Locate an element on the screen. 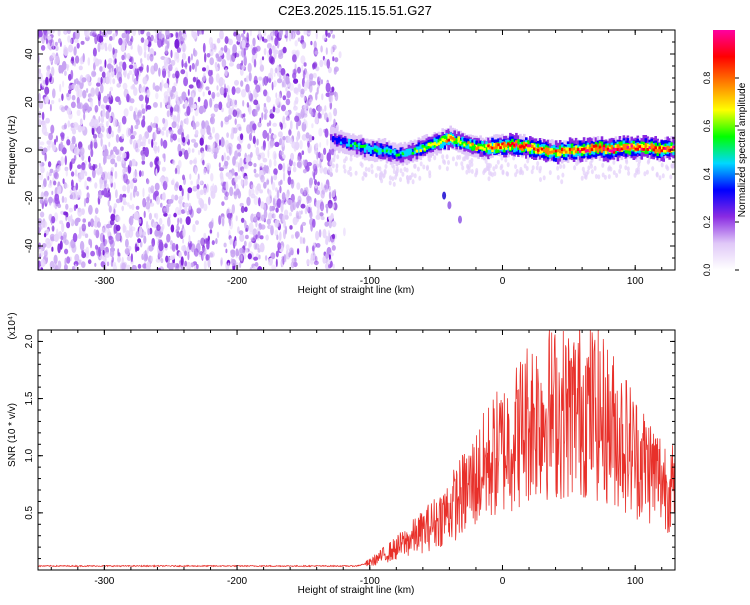 The image size is (750, 605). snr-xtick-label: 0 is located at coordinates (503, 581).